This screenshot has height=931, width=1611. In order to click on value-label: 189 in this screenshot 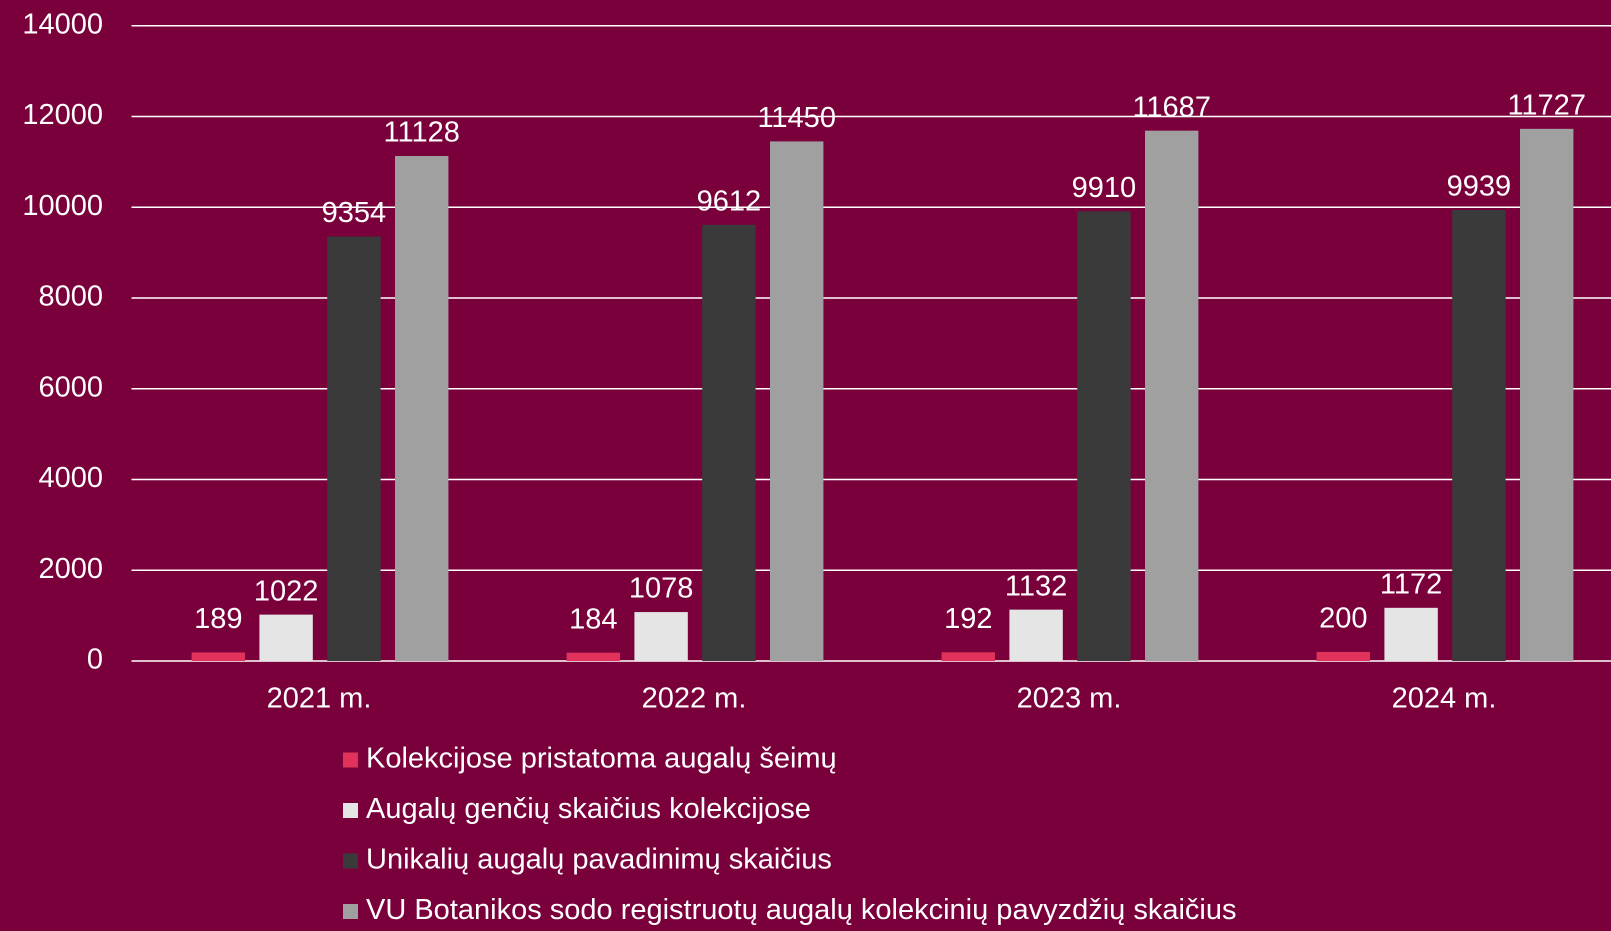, I will do `click(218, 619)`.